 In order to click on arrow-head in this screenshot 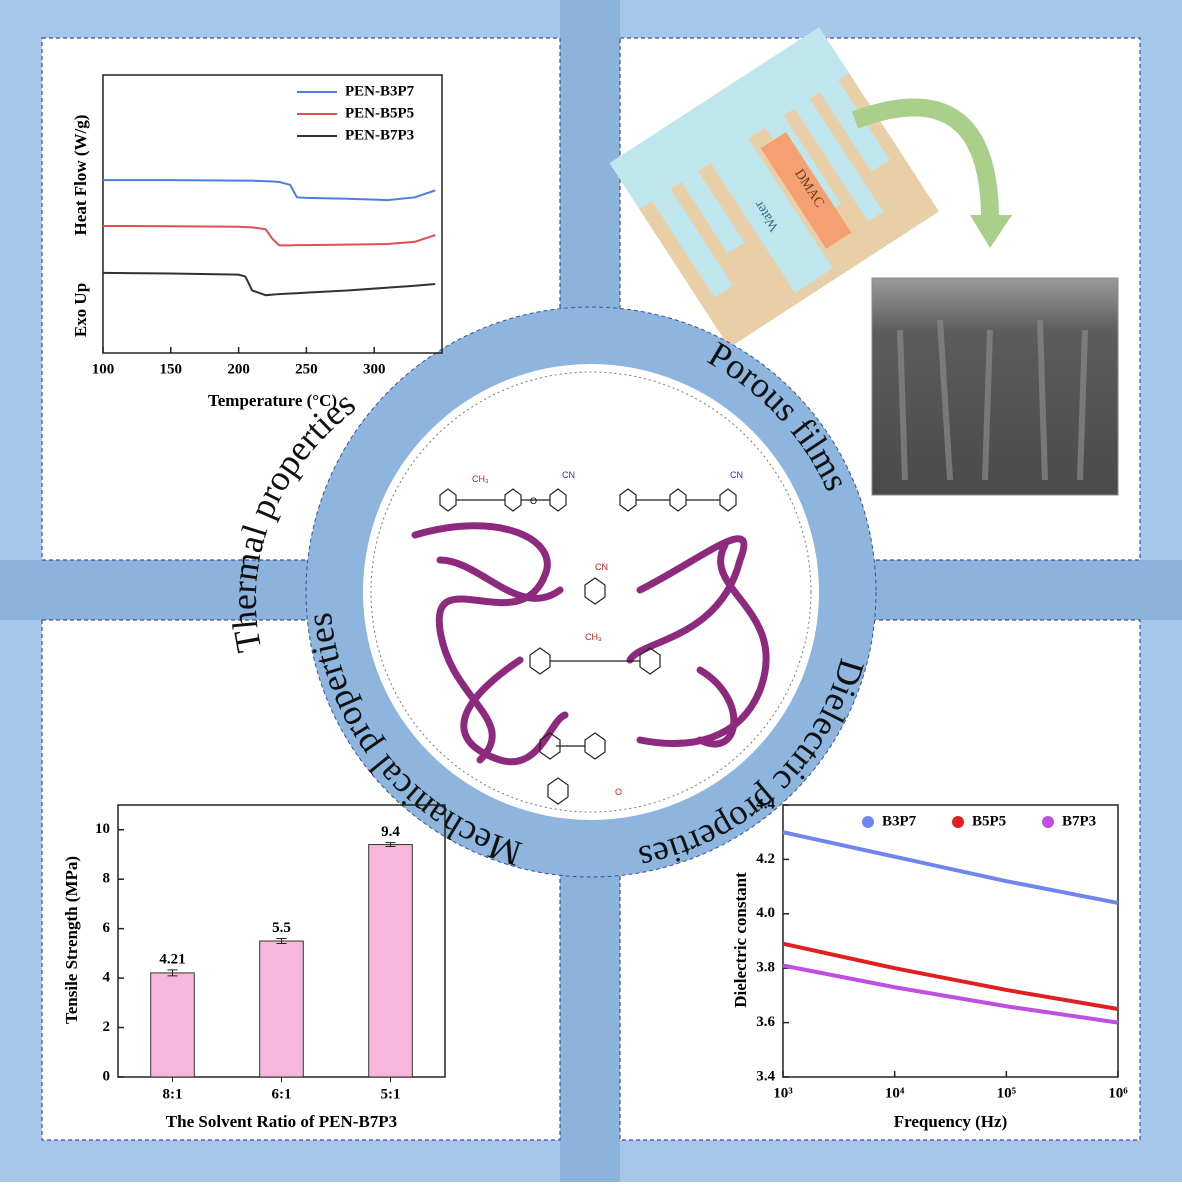, I will do `click(991, 231)`.